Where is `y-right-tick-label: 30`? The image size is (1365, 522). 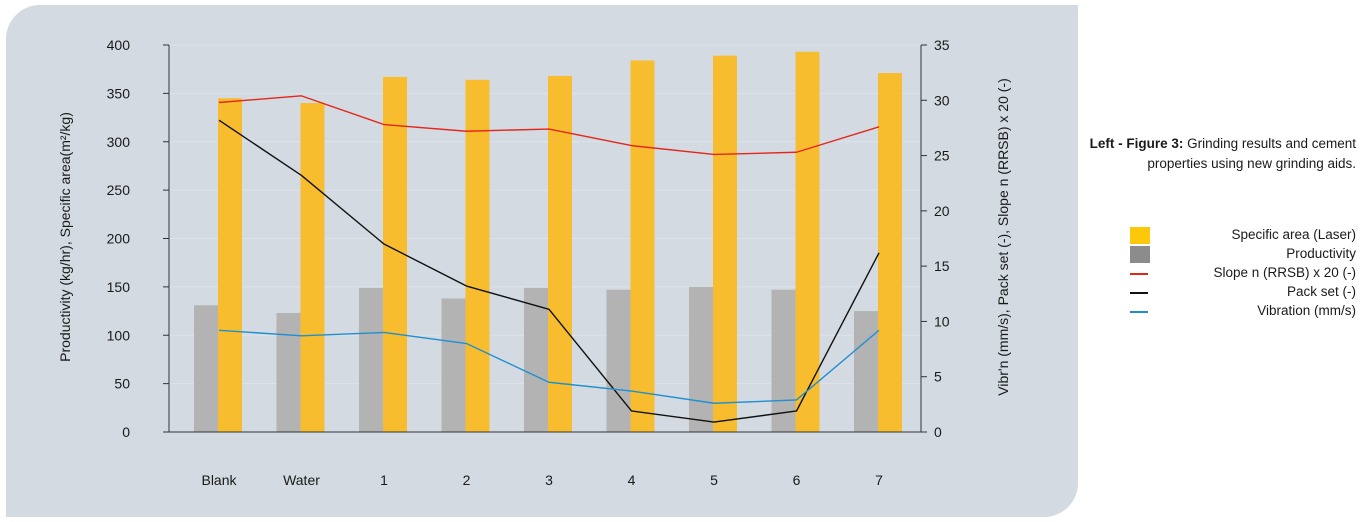
y-right-tick-label: 30 is located at coordinates (942, 100).